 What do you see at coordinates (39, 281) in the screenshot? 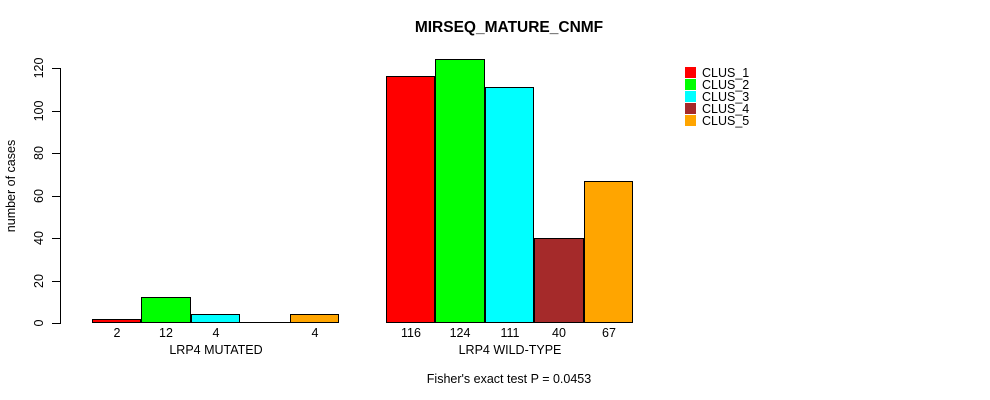
I see `y-tick-label: 20` at bounding box center [39, 281].